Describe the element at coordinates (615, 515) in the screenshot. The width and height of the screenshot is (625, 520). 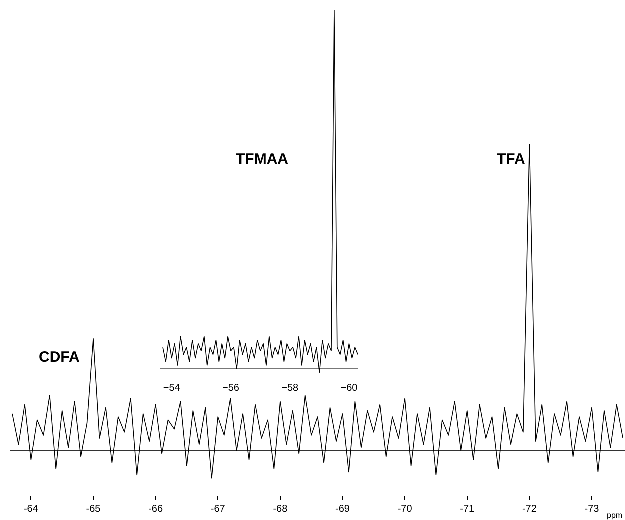
I see `x-axis-title: ppm` at that location.